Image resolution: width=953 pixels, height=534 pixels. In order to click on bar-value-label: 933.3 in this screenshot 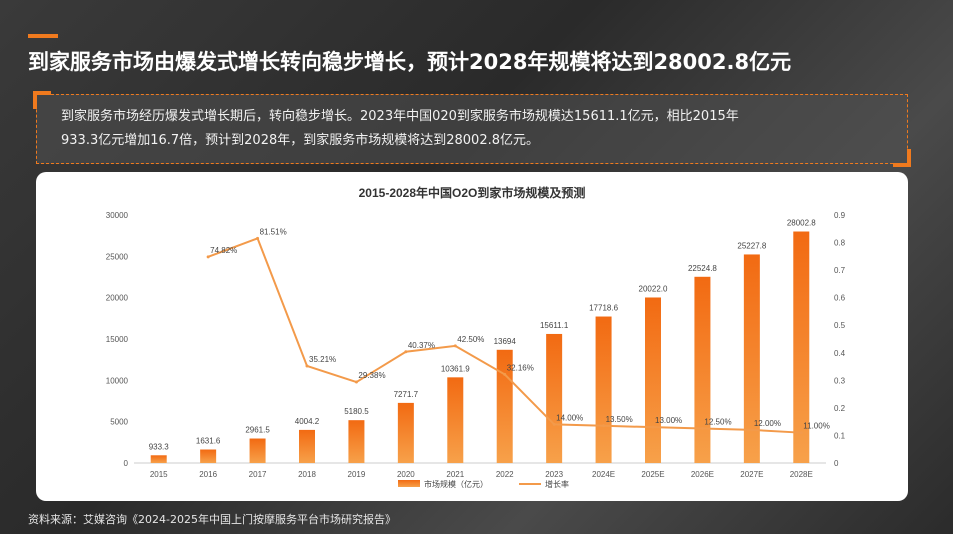, I will do `click(159, 446)`.